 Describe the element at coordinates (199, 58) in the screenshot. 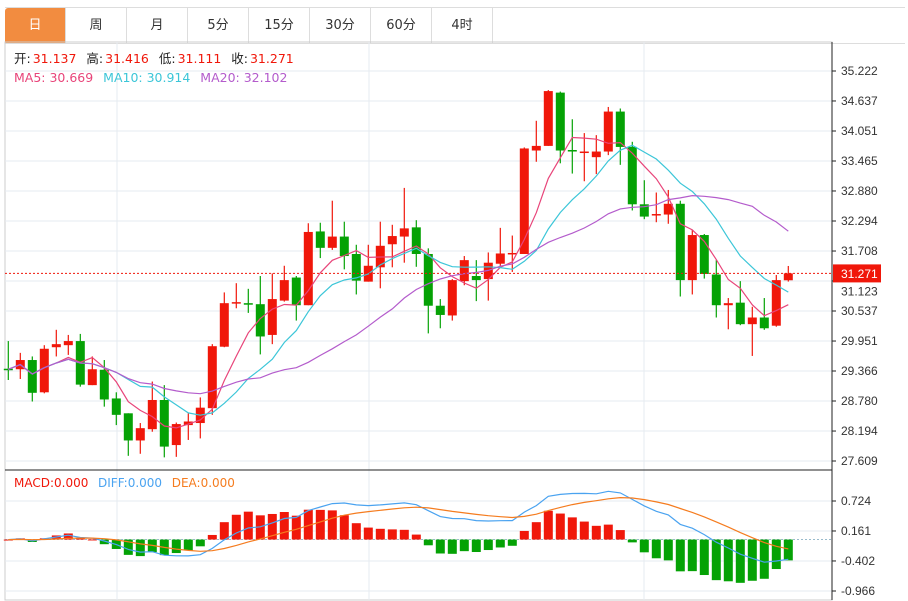

I see `low-value: 31.111` at that location.